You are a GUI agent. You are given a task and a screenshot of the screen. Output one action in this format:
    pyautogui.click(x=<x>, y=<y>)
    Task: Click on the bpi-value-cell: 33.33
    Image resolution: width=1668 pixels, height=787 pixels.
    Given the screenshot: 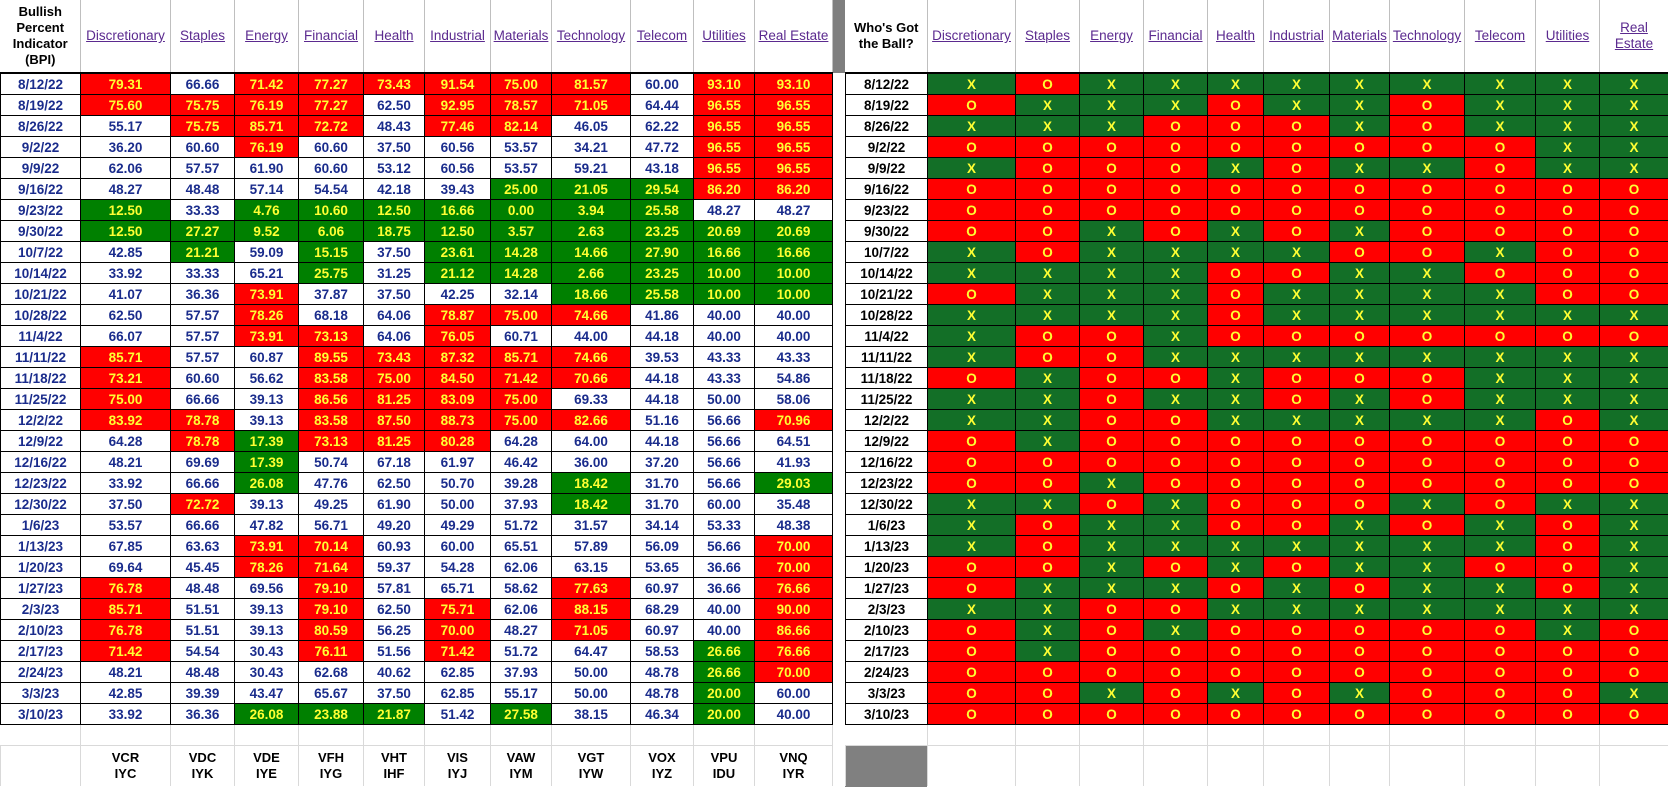 What is the action you would take?
    pyautogui.click(x=202, y=273)
    